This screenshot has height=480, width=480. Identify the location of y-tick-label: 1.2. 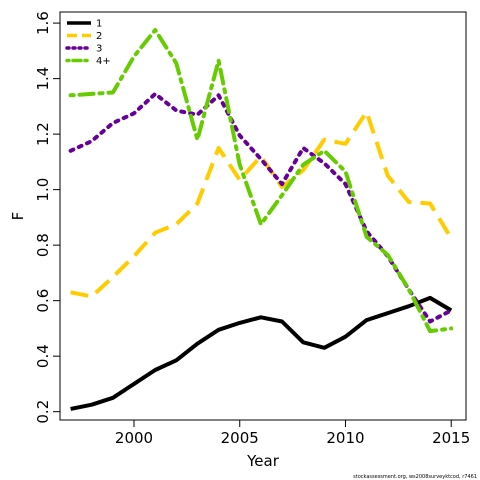
(43, 134).